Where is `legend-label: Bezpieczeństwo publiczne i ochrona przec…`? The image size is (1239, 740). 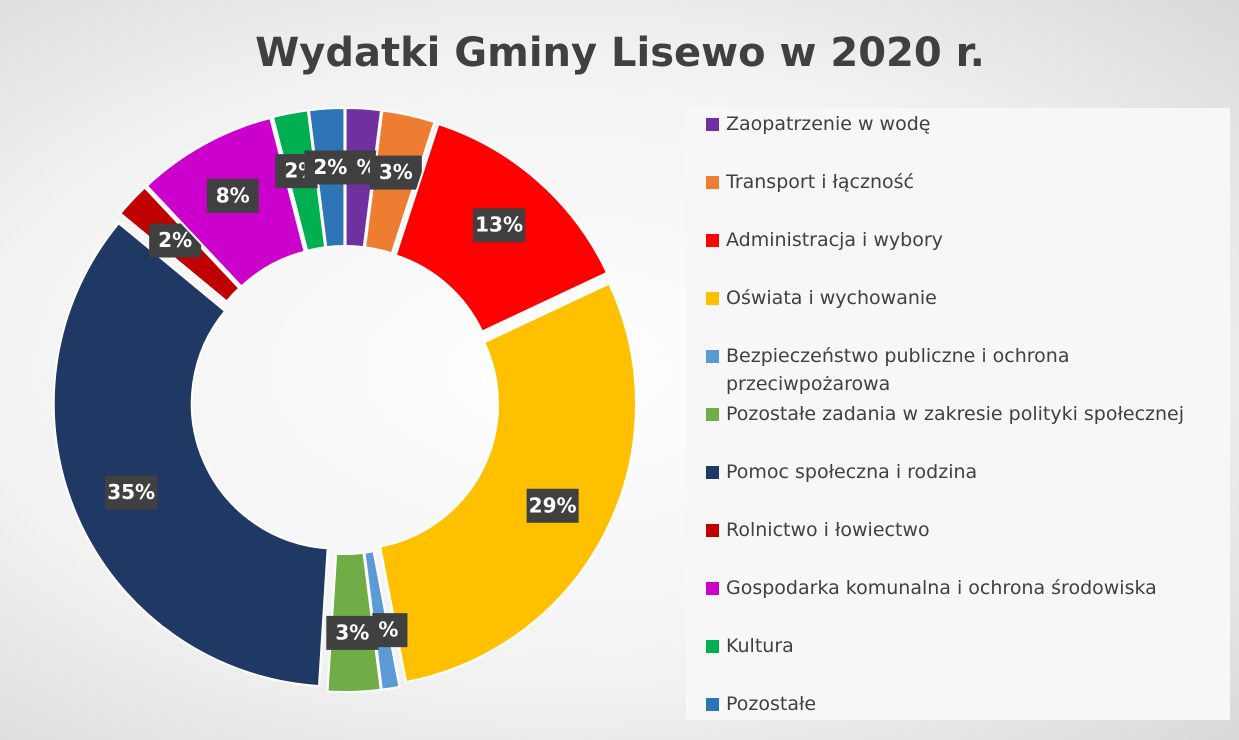
legend-label: Bezpieczeństwo publiczne i ochrona przec… is located at coordinates (898, 370).